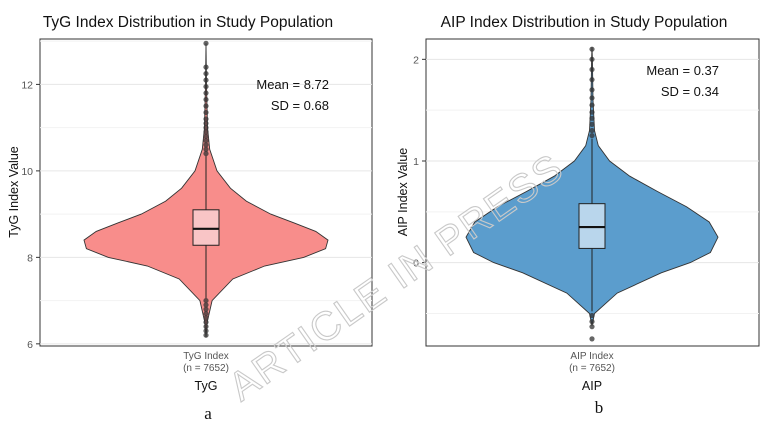 This screenshot has height=428, width=783. I want to click on y-axis-title: AIP Index Value, so click(403, 192).